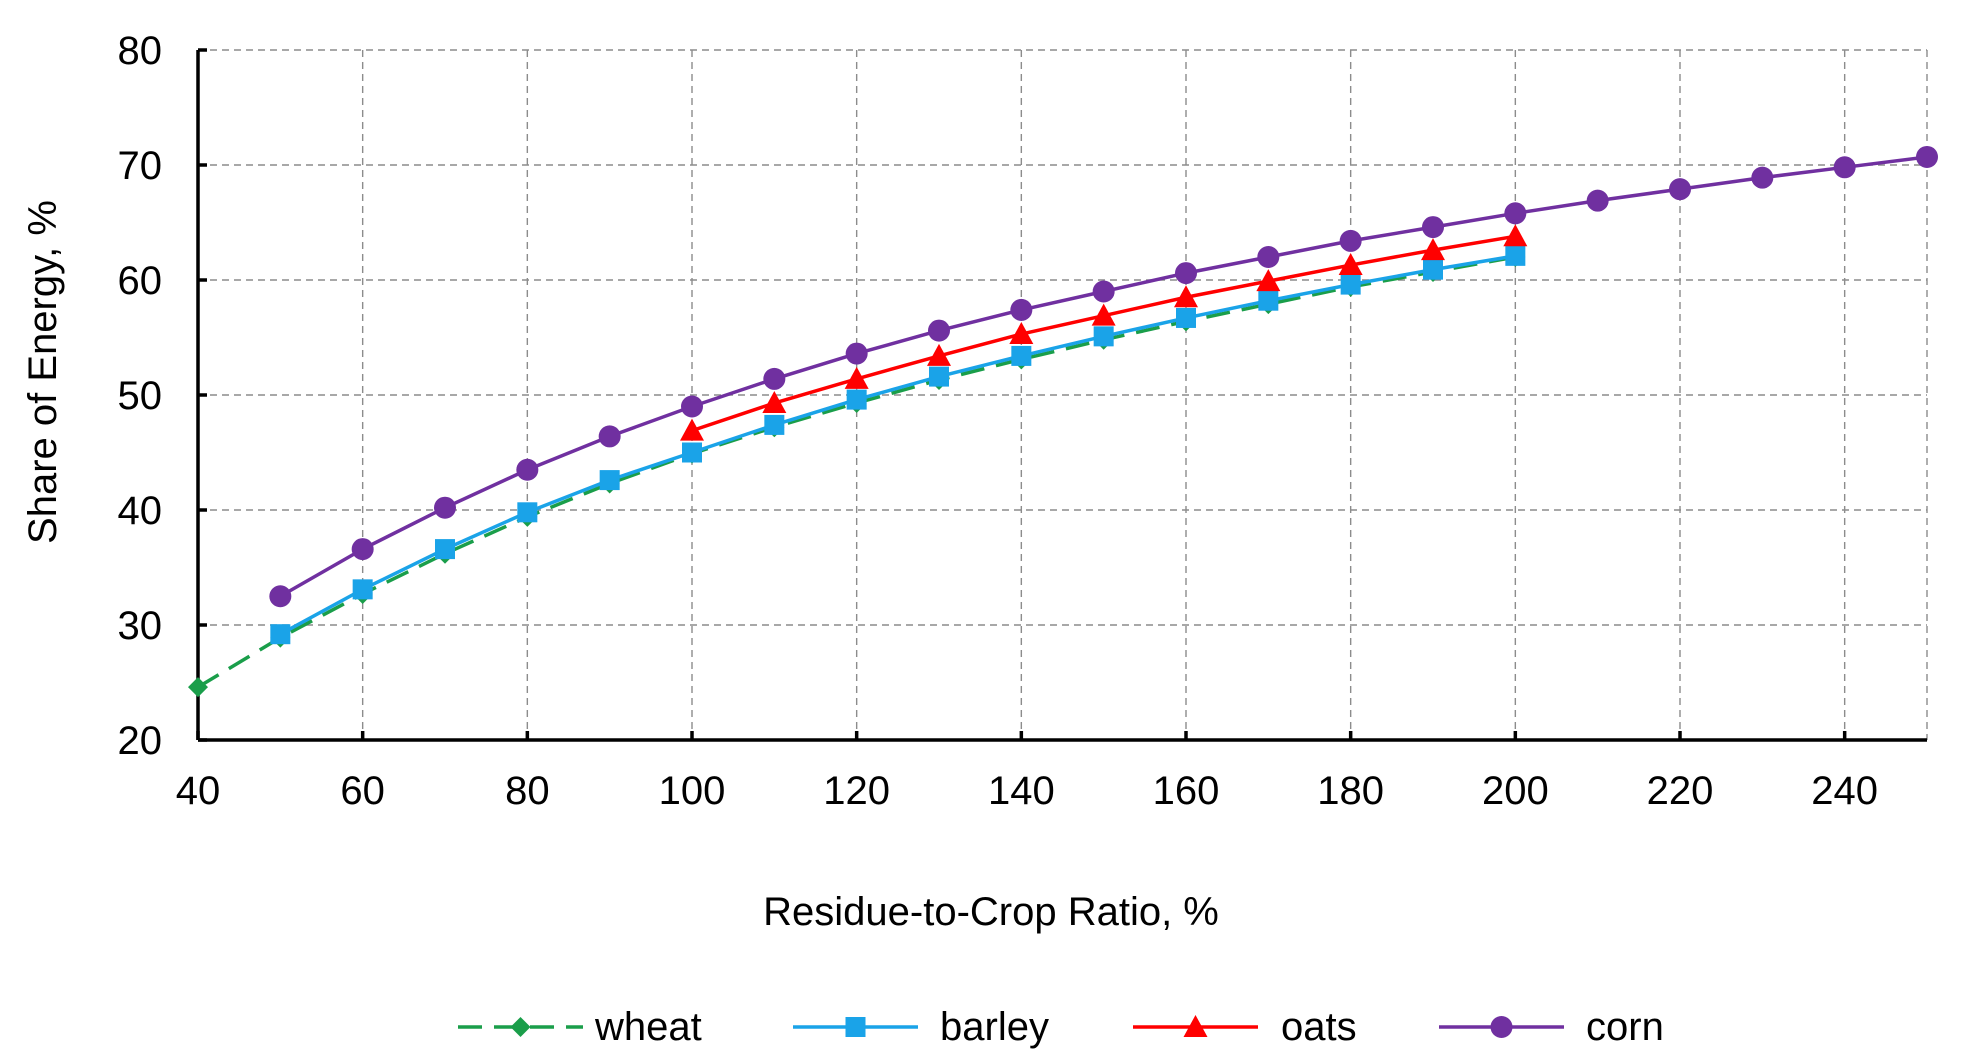 The width and height of the screenshot is (1961, 1056). What do you see at coordinates (140, 51) in the screenshot?
I see `y-tick-label: 80` at bounding box center [140, 51].